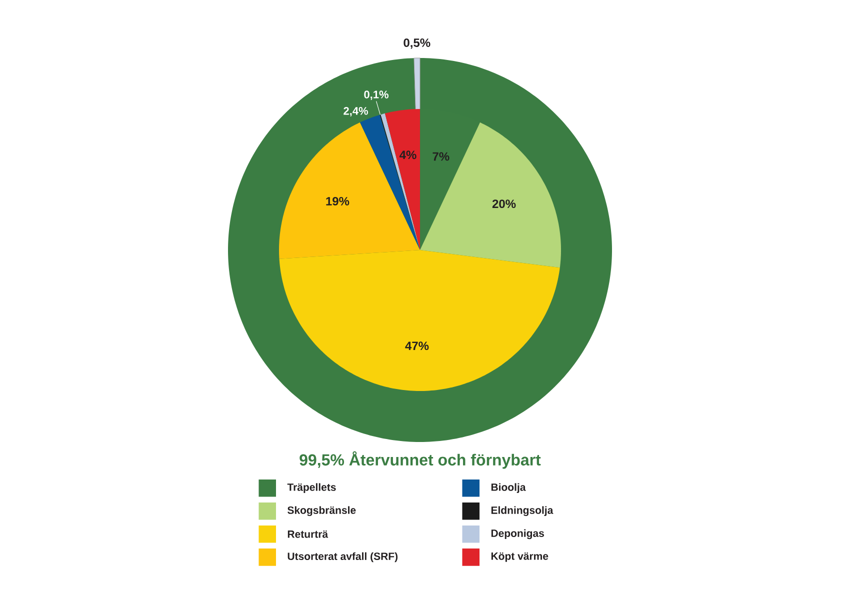 This screenshot has height=595, width=842. What do you see at coordinates (417, 43) in the screenshot?
I see `data-label: 0,5%` at bounding box center [417, 43].